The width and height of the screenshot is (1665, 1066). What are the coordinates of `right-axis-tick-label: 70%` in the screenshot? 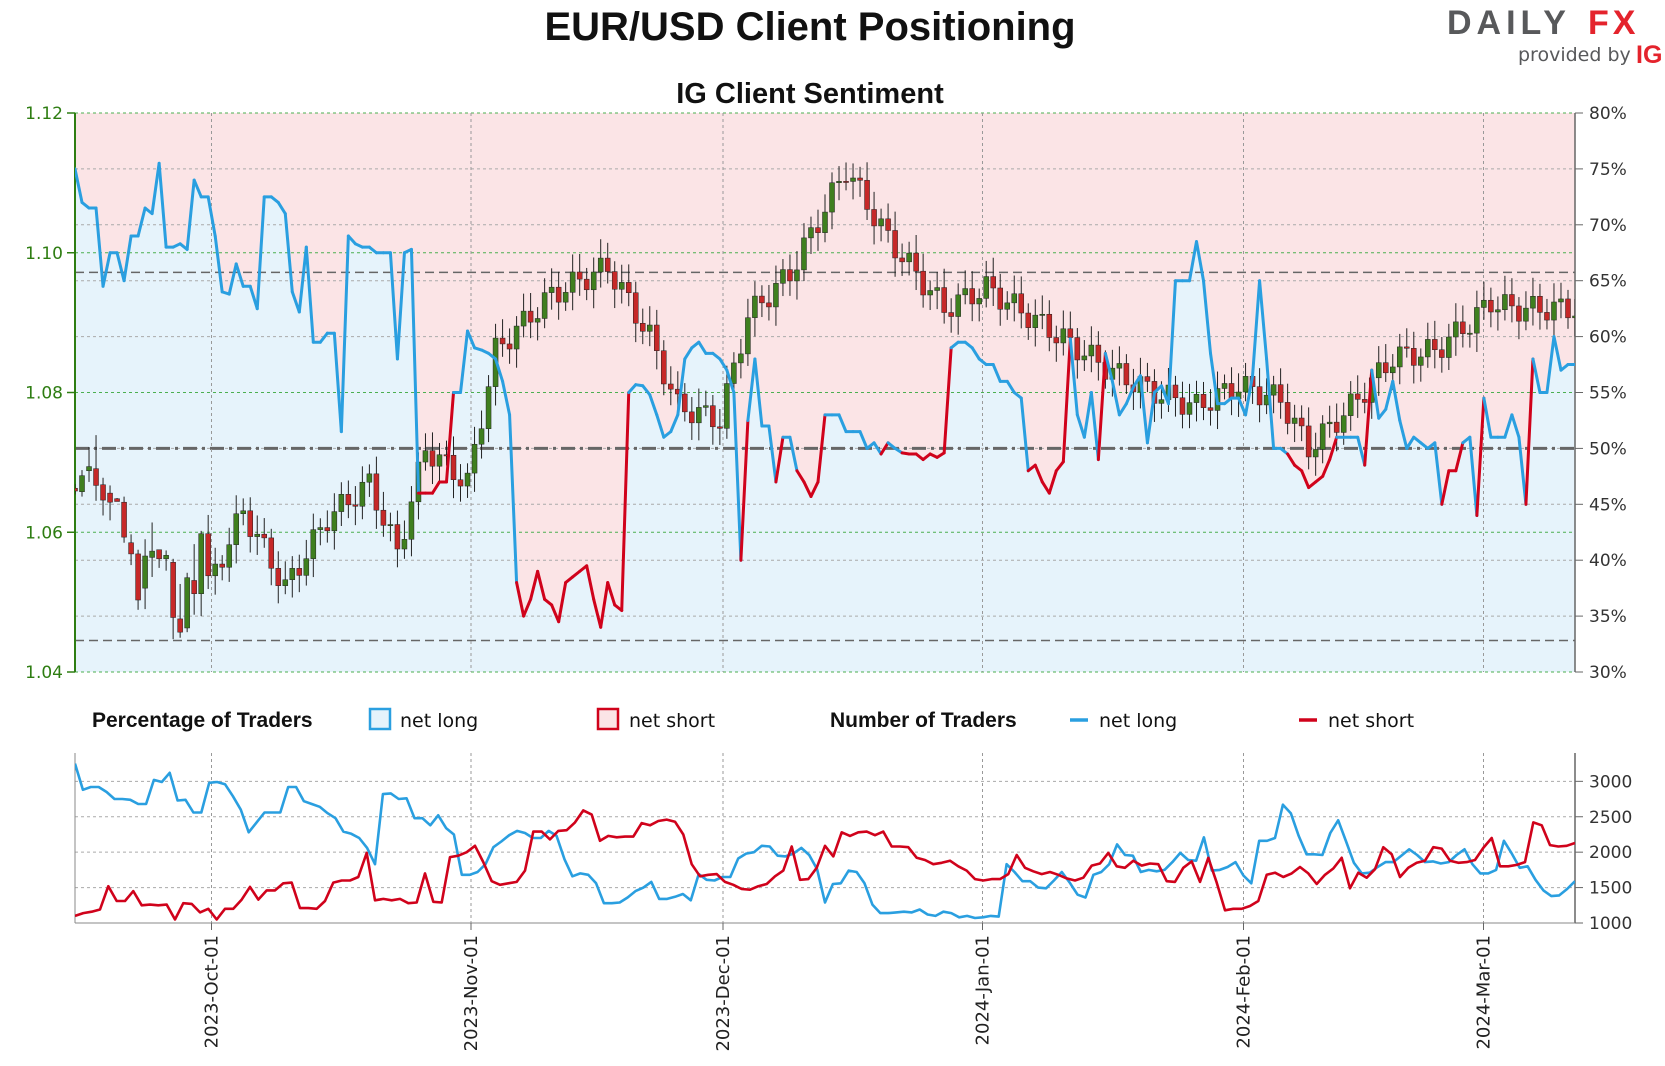 It's located at (1608, 226).